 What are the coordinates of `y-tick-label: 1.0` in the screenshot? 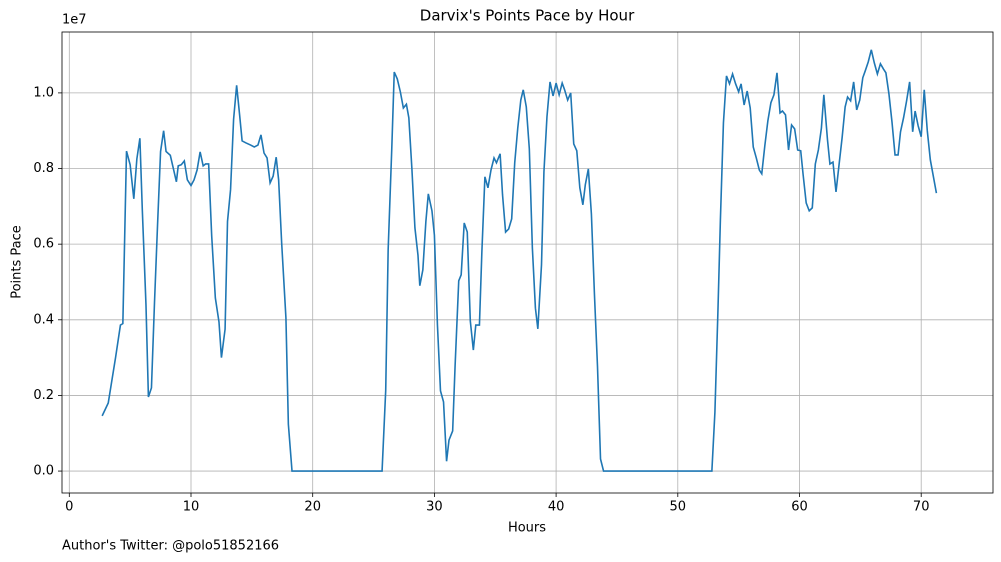 It's located at (43, 92).